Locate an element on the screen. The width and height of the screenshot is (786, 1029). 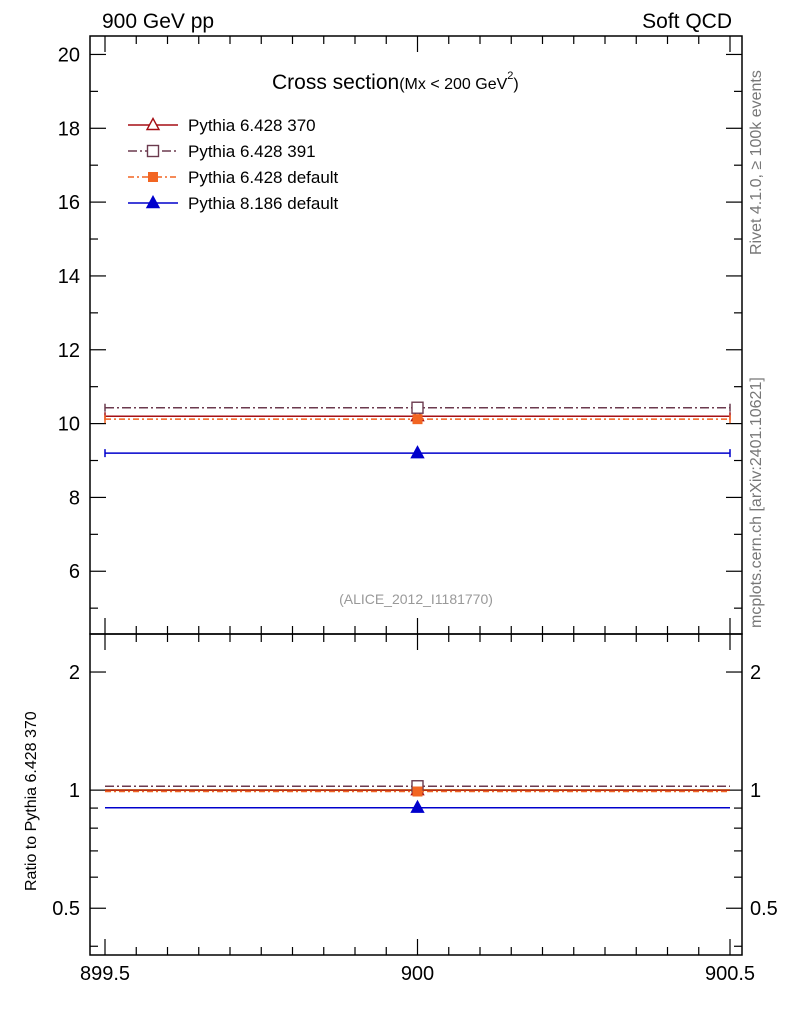
ratio-y-tick-label: 1 is located at coordinates (74, 791).